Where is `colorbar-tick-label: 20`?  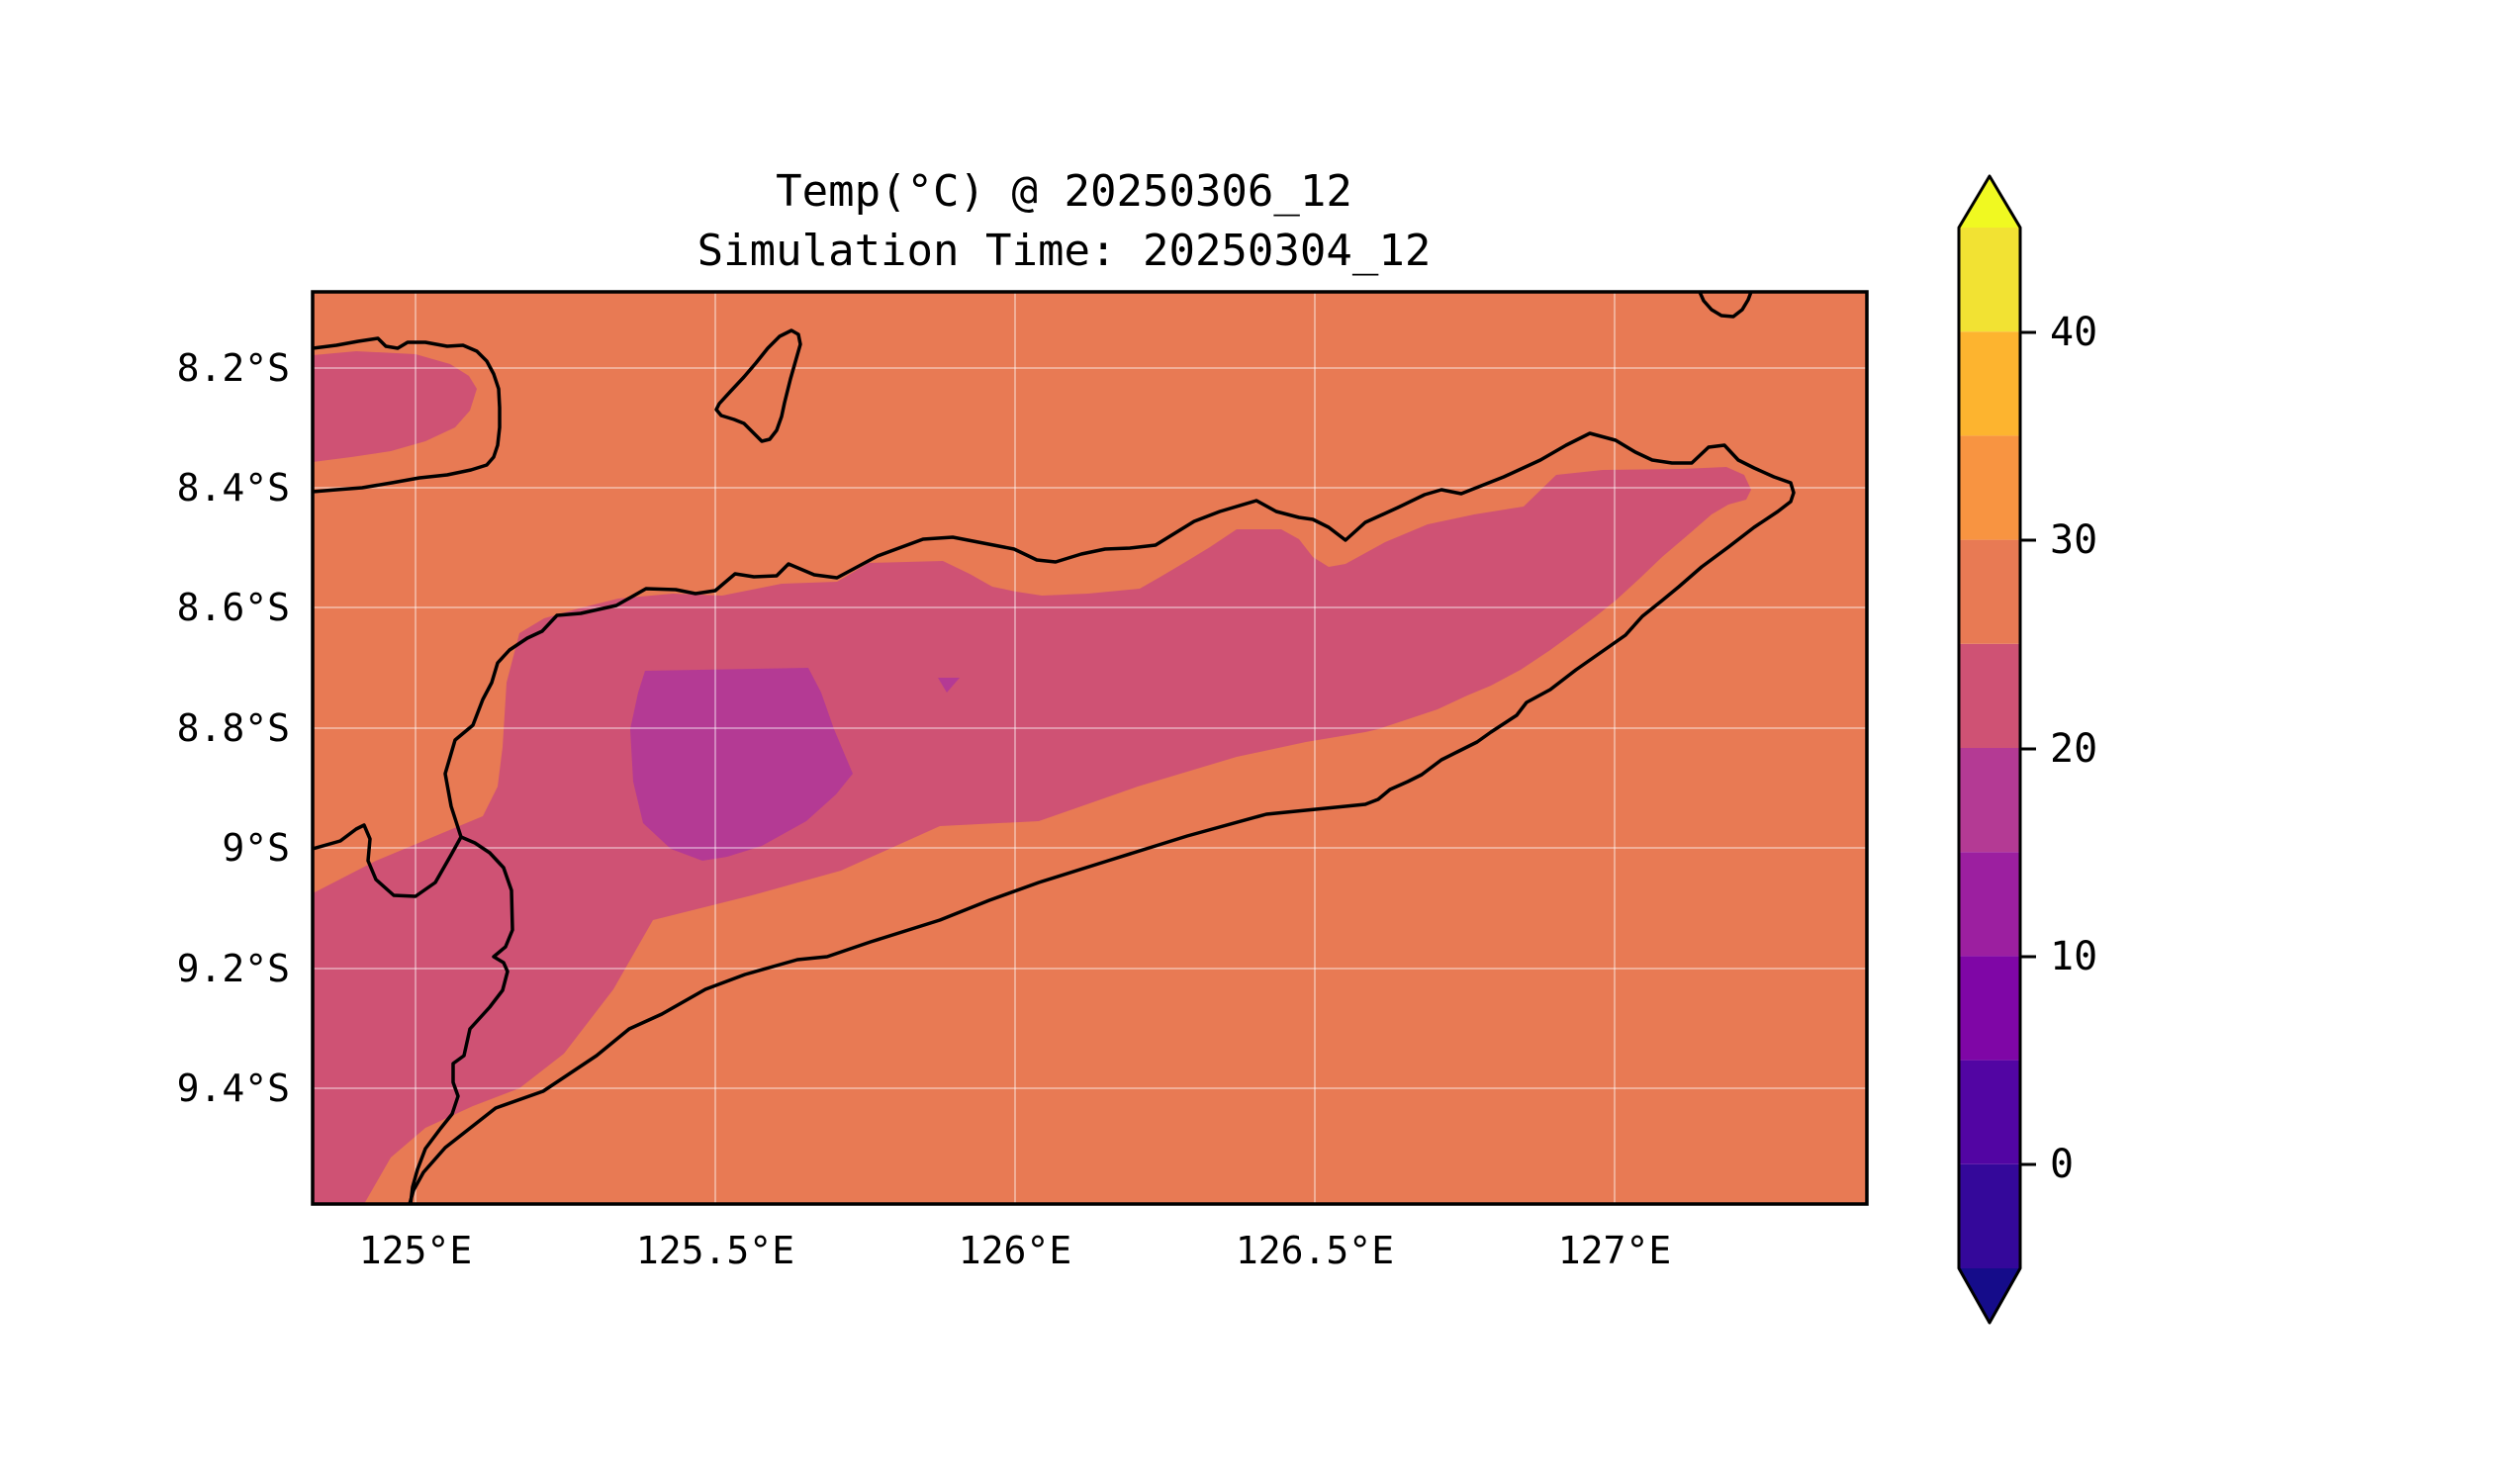 colorbar-tick-label: 20 is located at coordinates (2074, 749).